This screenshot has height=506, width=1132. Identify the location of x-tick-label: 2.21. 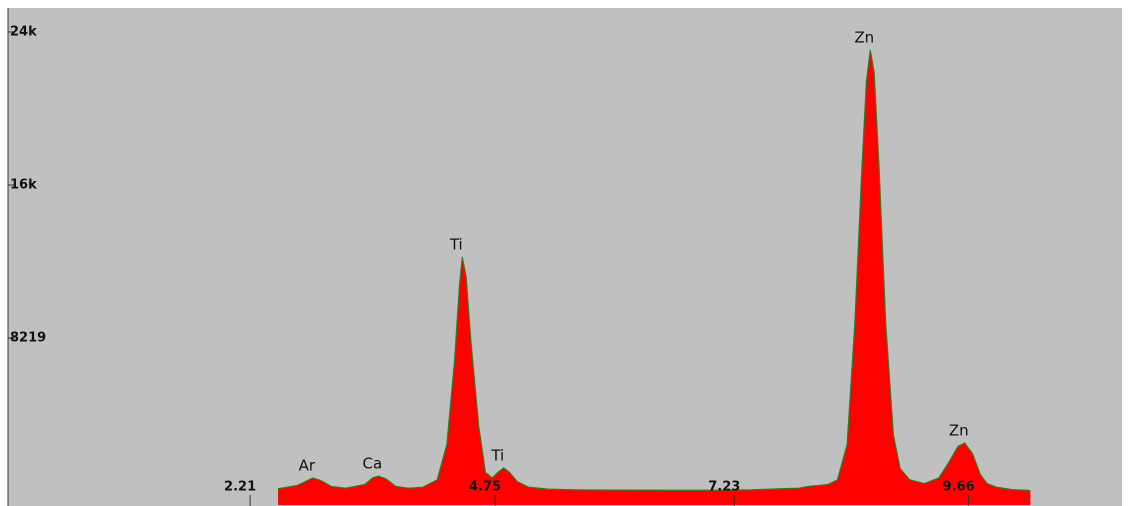
(240, 487).